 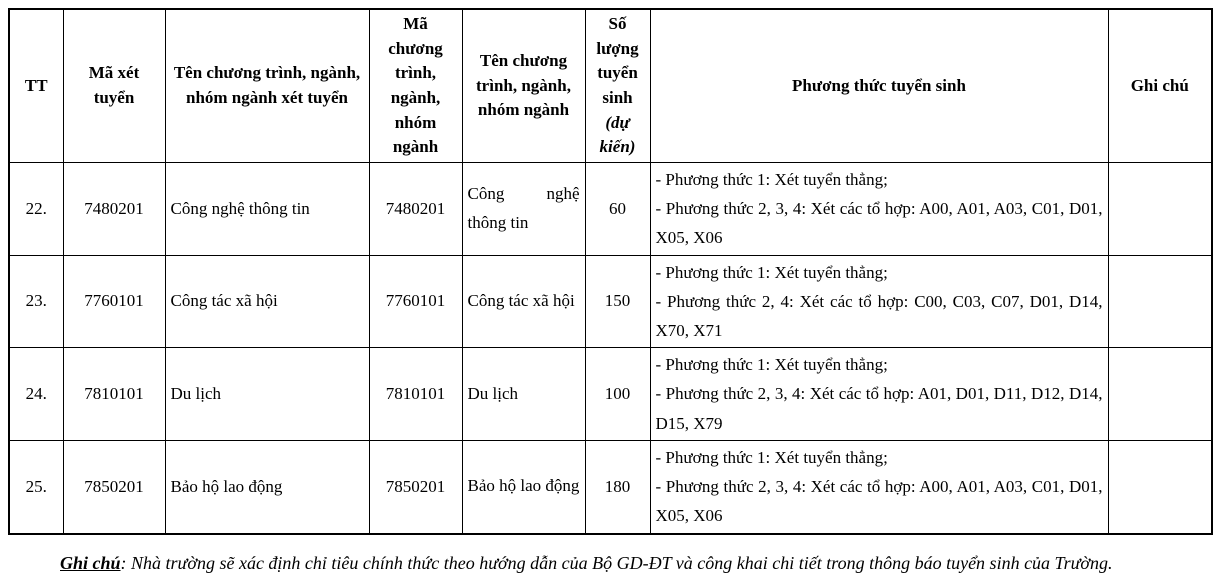 I want to click on cell-tt: 25., so click(x=36, y=487).